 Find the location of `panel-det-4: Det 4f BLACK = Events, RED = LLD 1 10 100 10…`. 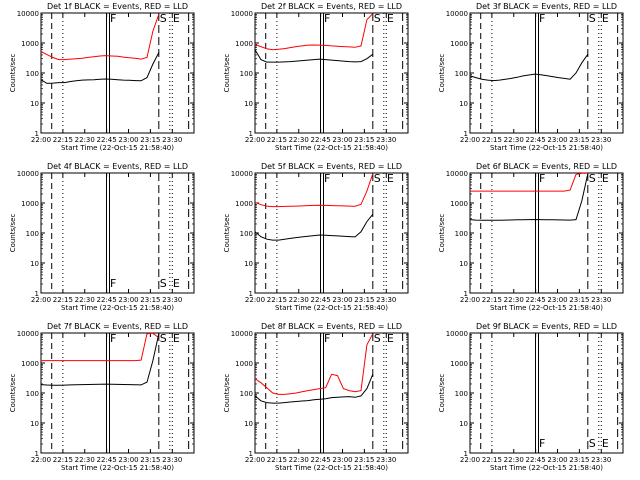

panel-det-4: Det 4f BLACK = Events, RED = LLD 1 10 100 10… is located at coordinates (102, 237).